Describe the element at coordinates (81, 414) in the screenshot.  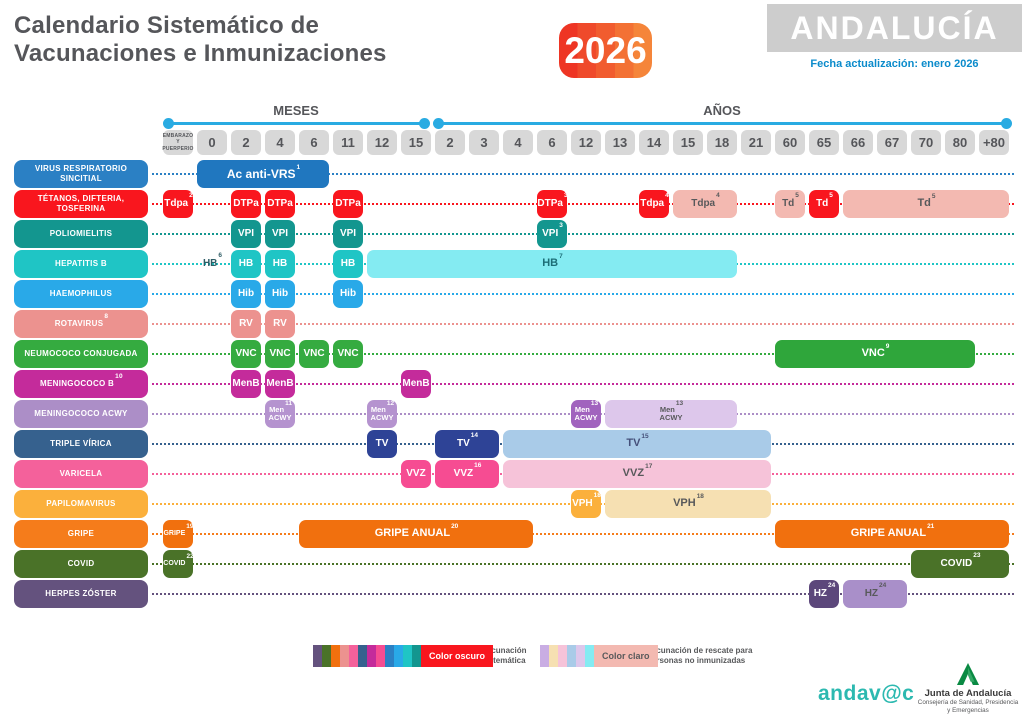
I see `vaccine-row-label-meningococo-acwy: MENINGOCOCO ACWY` at that location.